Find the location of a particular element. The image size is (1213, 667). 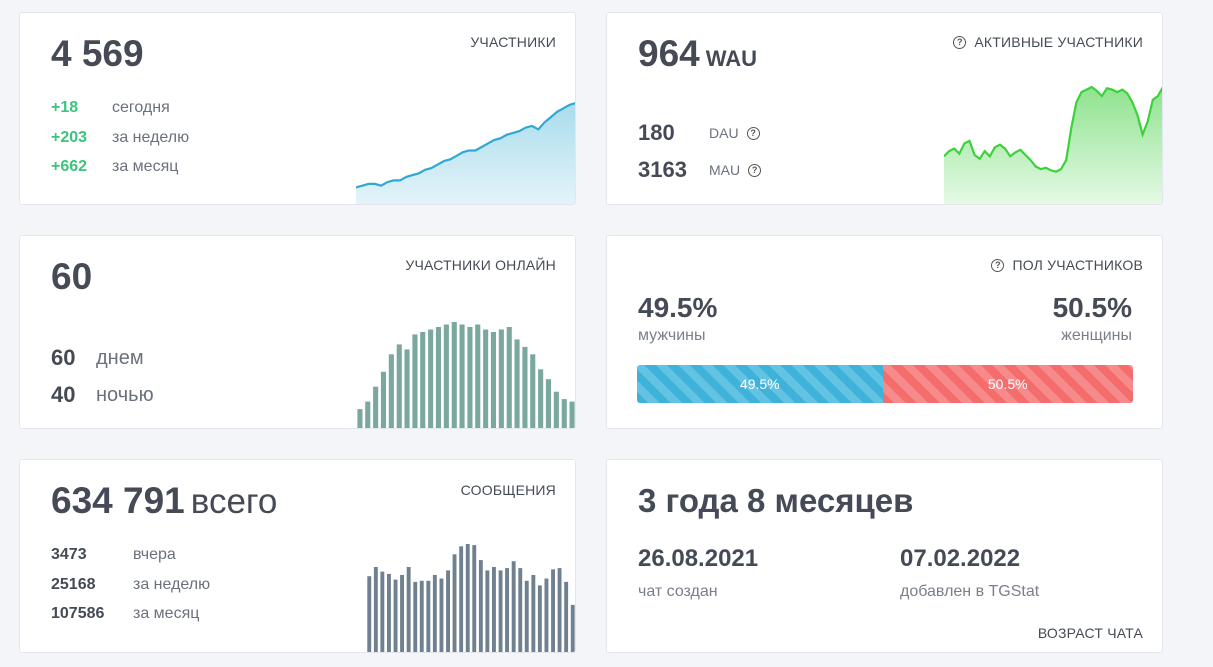

gender-male-label: мужчины is located at coordinates (672, 335).